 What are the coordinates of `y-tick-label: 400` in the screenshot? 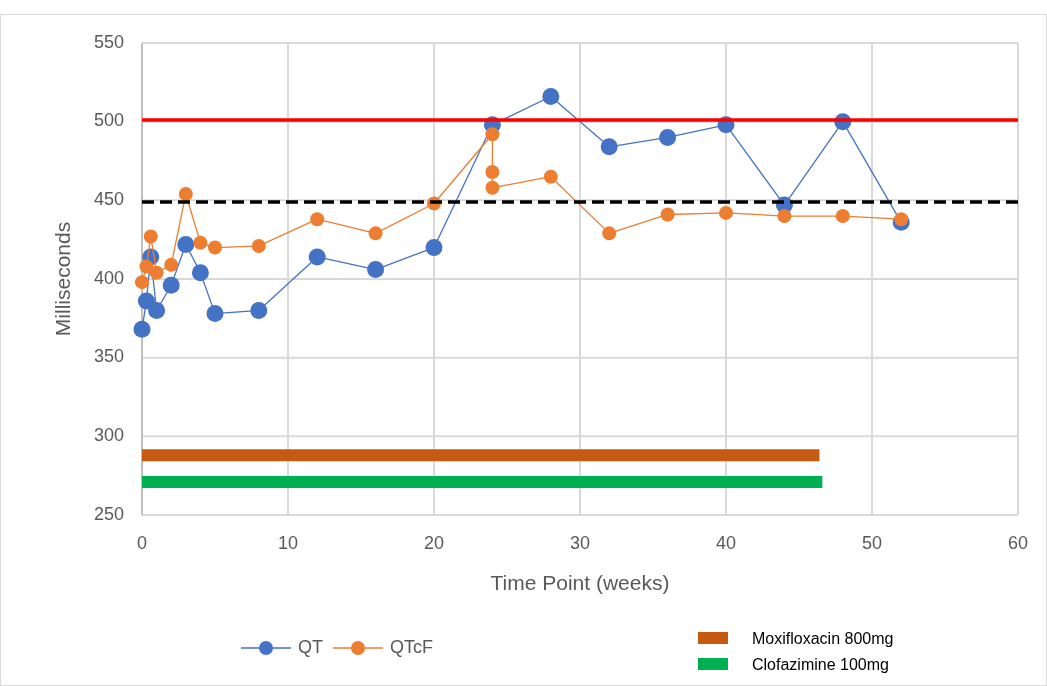 It's located at (108, 277).